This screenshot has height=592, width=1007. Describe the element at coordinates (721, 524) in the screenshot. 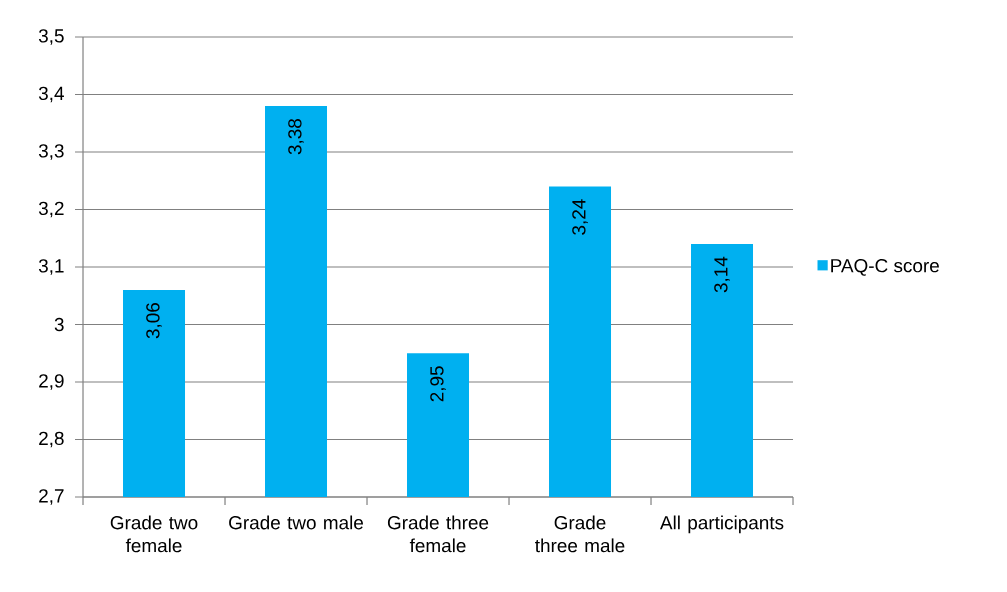

I see `x-tick-label: All participants` at that location.